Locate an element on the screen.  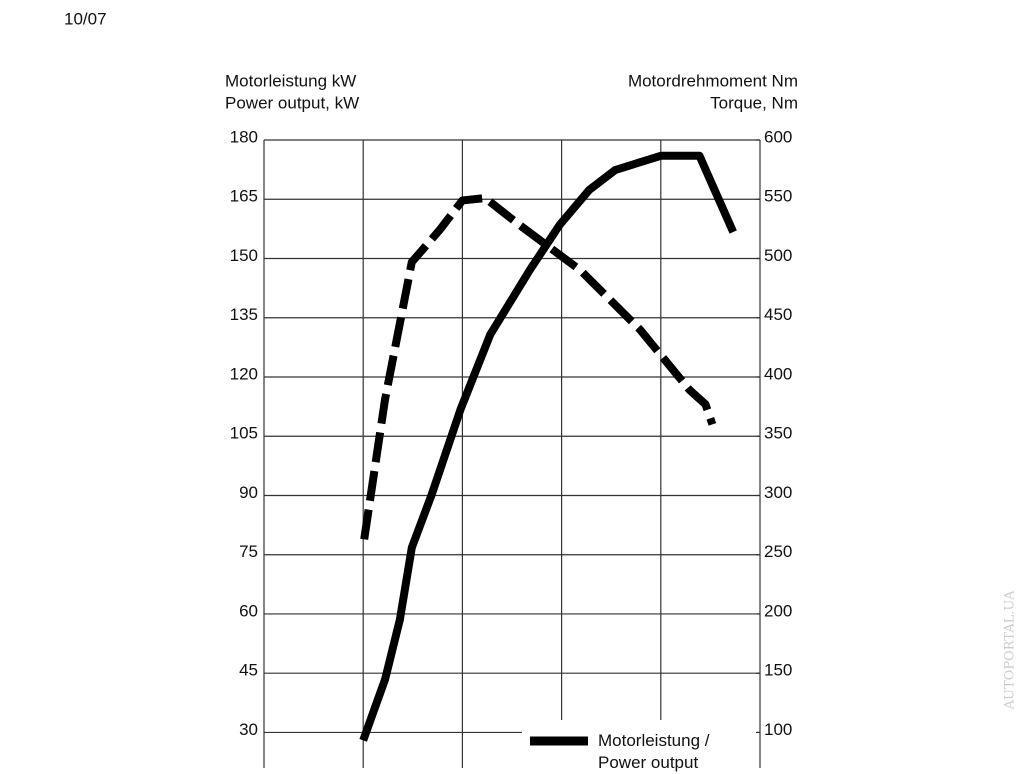
y2-tick-label: 250 is located at coordinates (778, 551).